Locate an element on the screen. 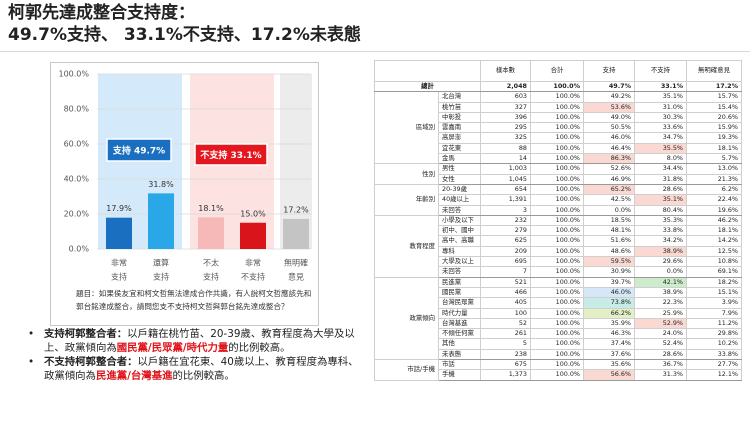 This screenshot has width=750, height=422. table-cell: 39.7% is located at coordinates (609, 282).